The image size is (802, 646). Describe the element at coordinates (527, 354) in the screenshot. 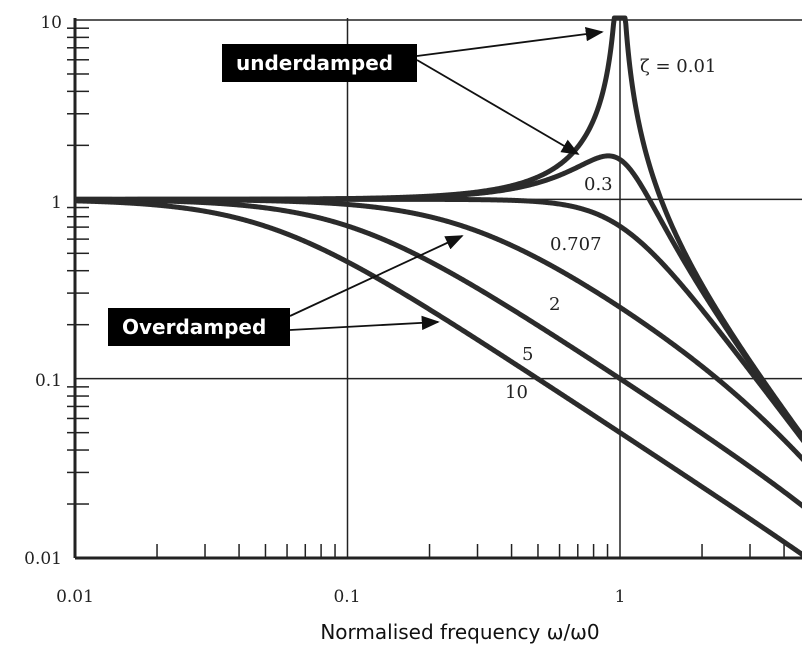

I see `curve-label-zeta-5: 5` at that location.